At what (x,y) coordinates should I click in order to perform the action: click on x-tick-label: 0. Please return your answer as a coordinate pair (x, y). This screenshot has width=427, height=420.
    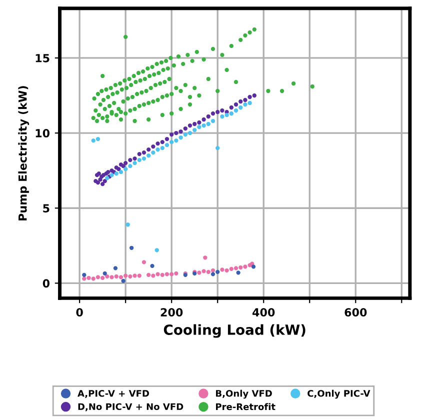
    Looking at the image, I should click on (79, 312).